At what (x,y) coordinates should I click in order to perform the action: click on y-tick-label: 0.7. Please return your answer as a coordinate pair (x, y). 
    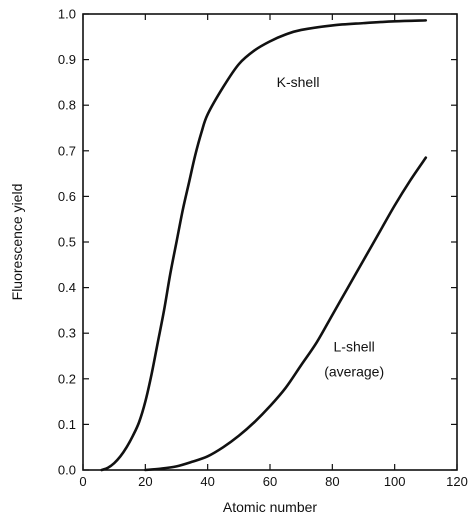
    Looking at the image, I should click on (67, 150).